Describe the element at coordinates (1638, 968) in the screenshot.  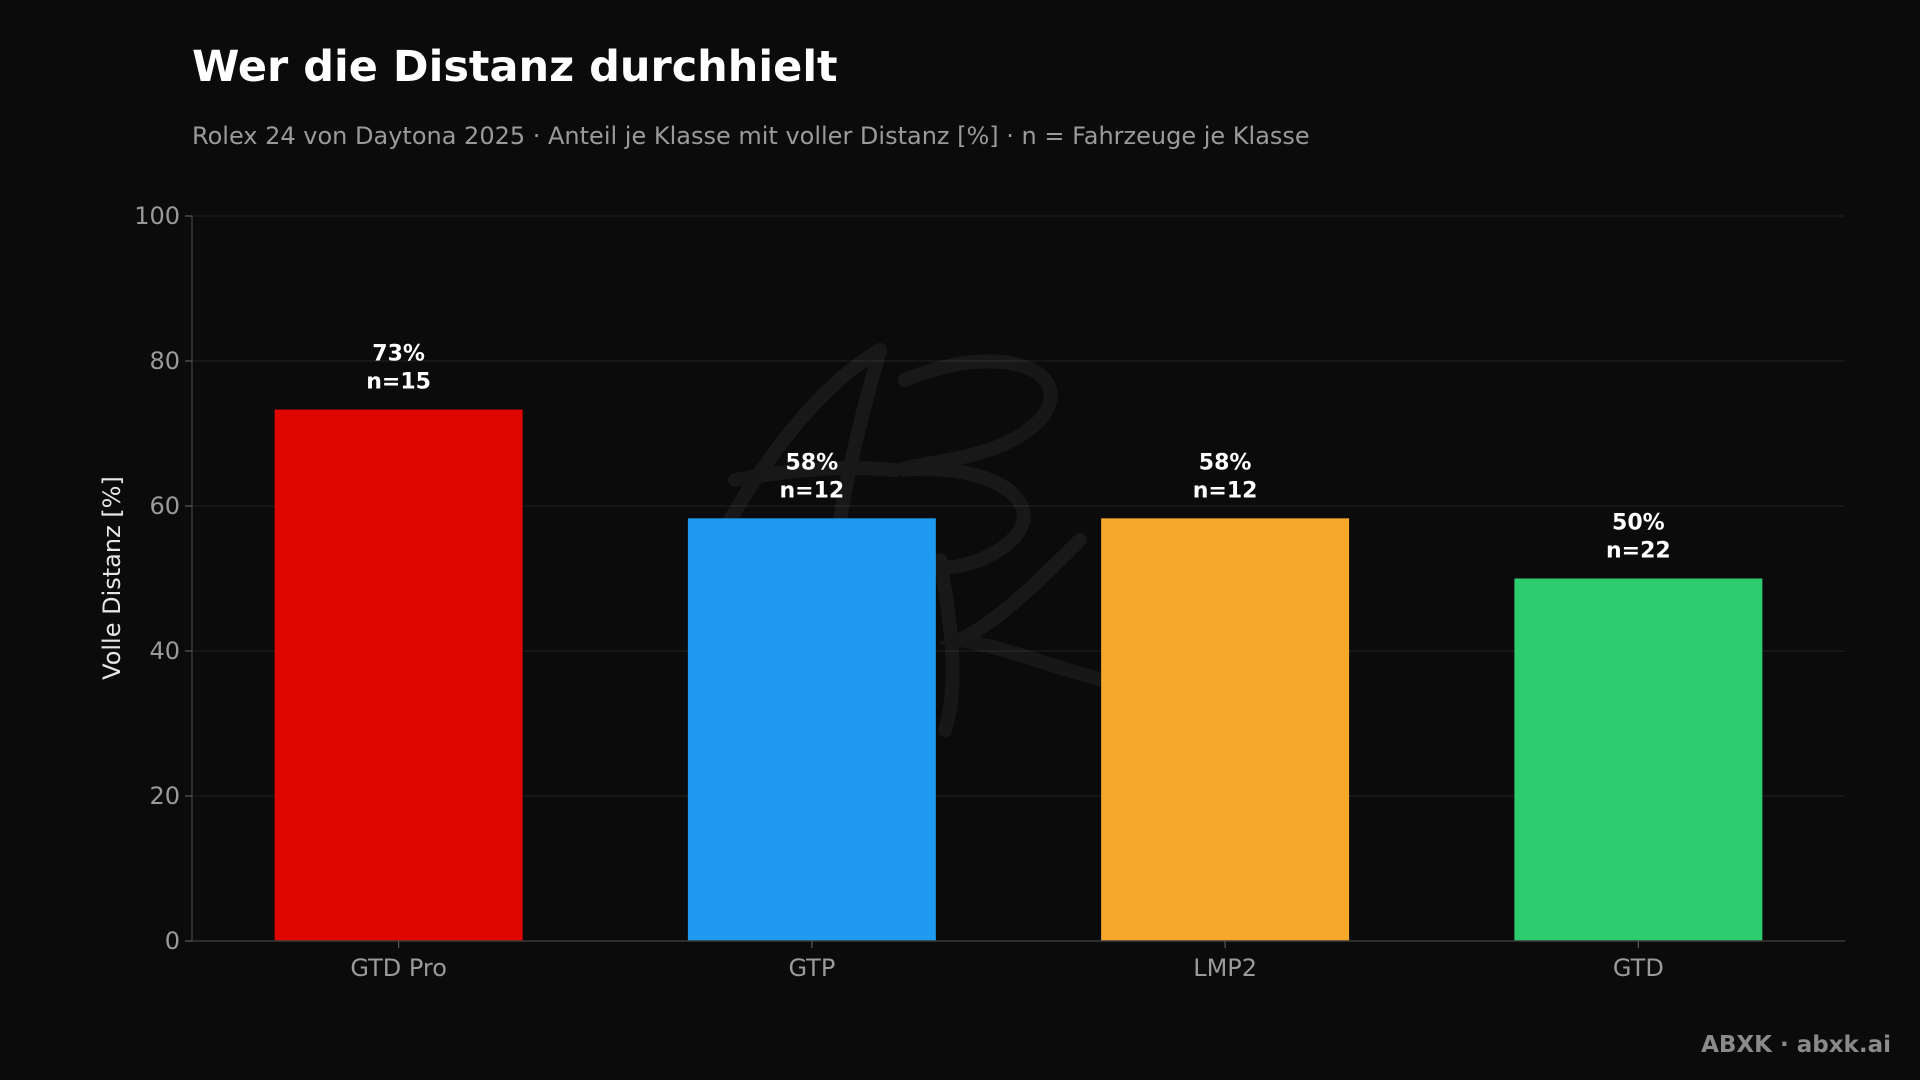
I see `x-tick-label: GTD` at that location.